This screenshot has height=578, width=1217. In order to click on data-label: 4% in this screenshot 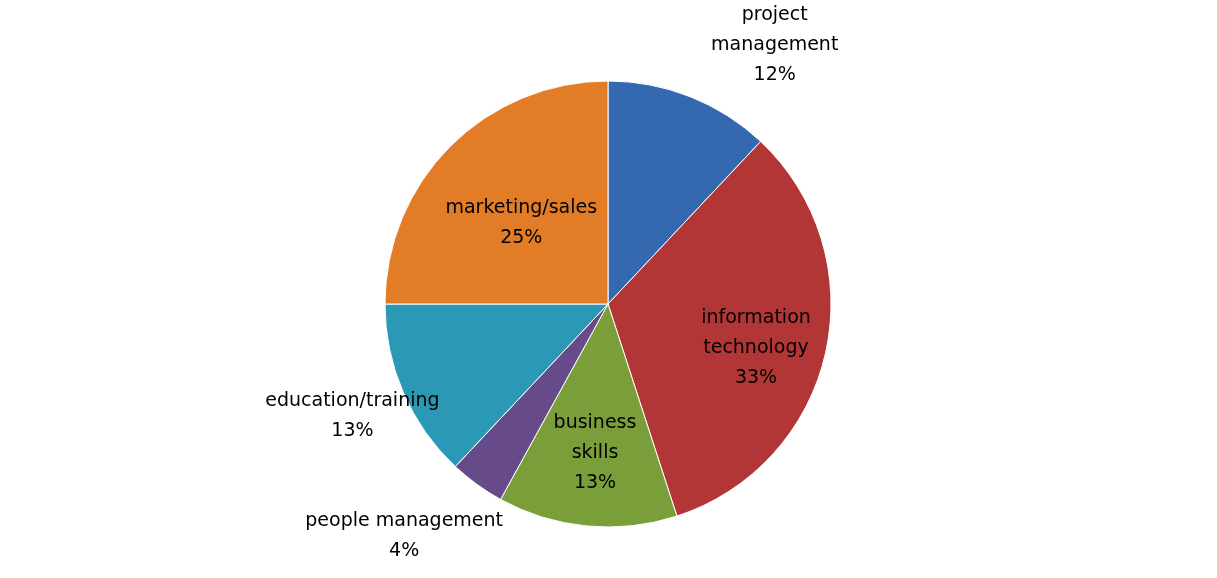, I will do `click(404, 548)`.